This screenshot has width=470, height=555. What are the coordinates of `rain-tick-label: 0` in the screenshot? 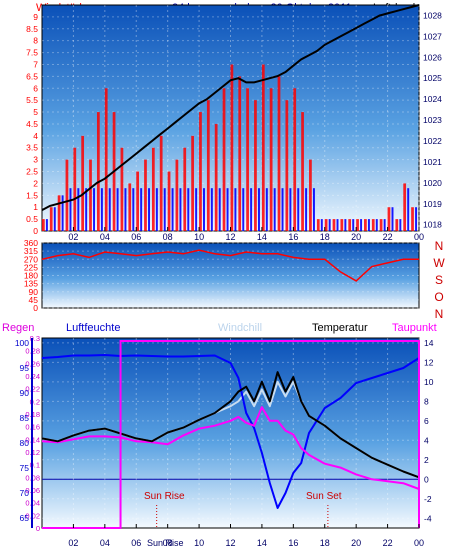 It's located at (38, 528).